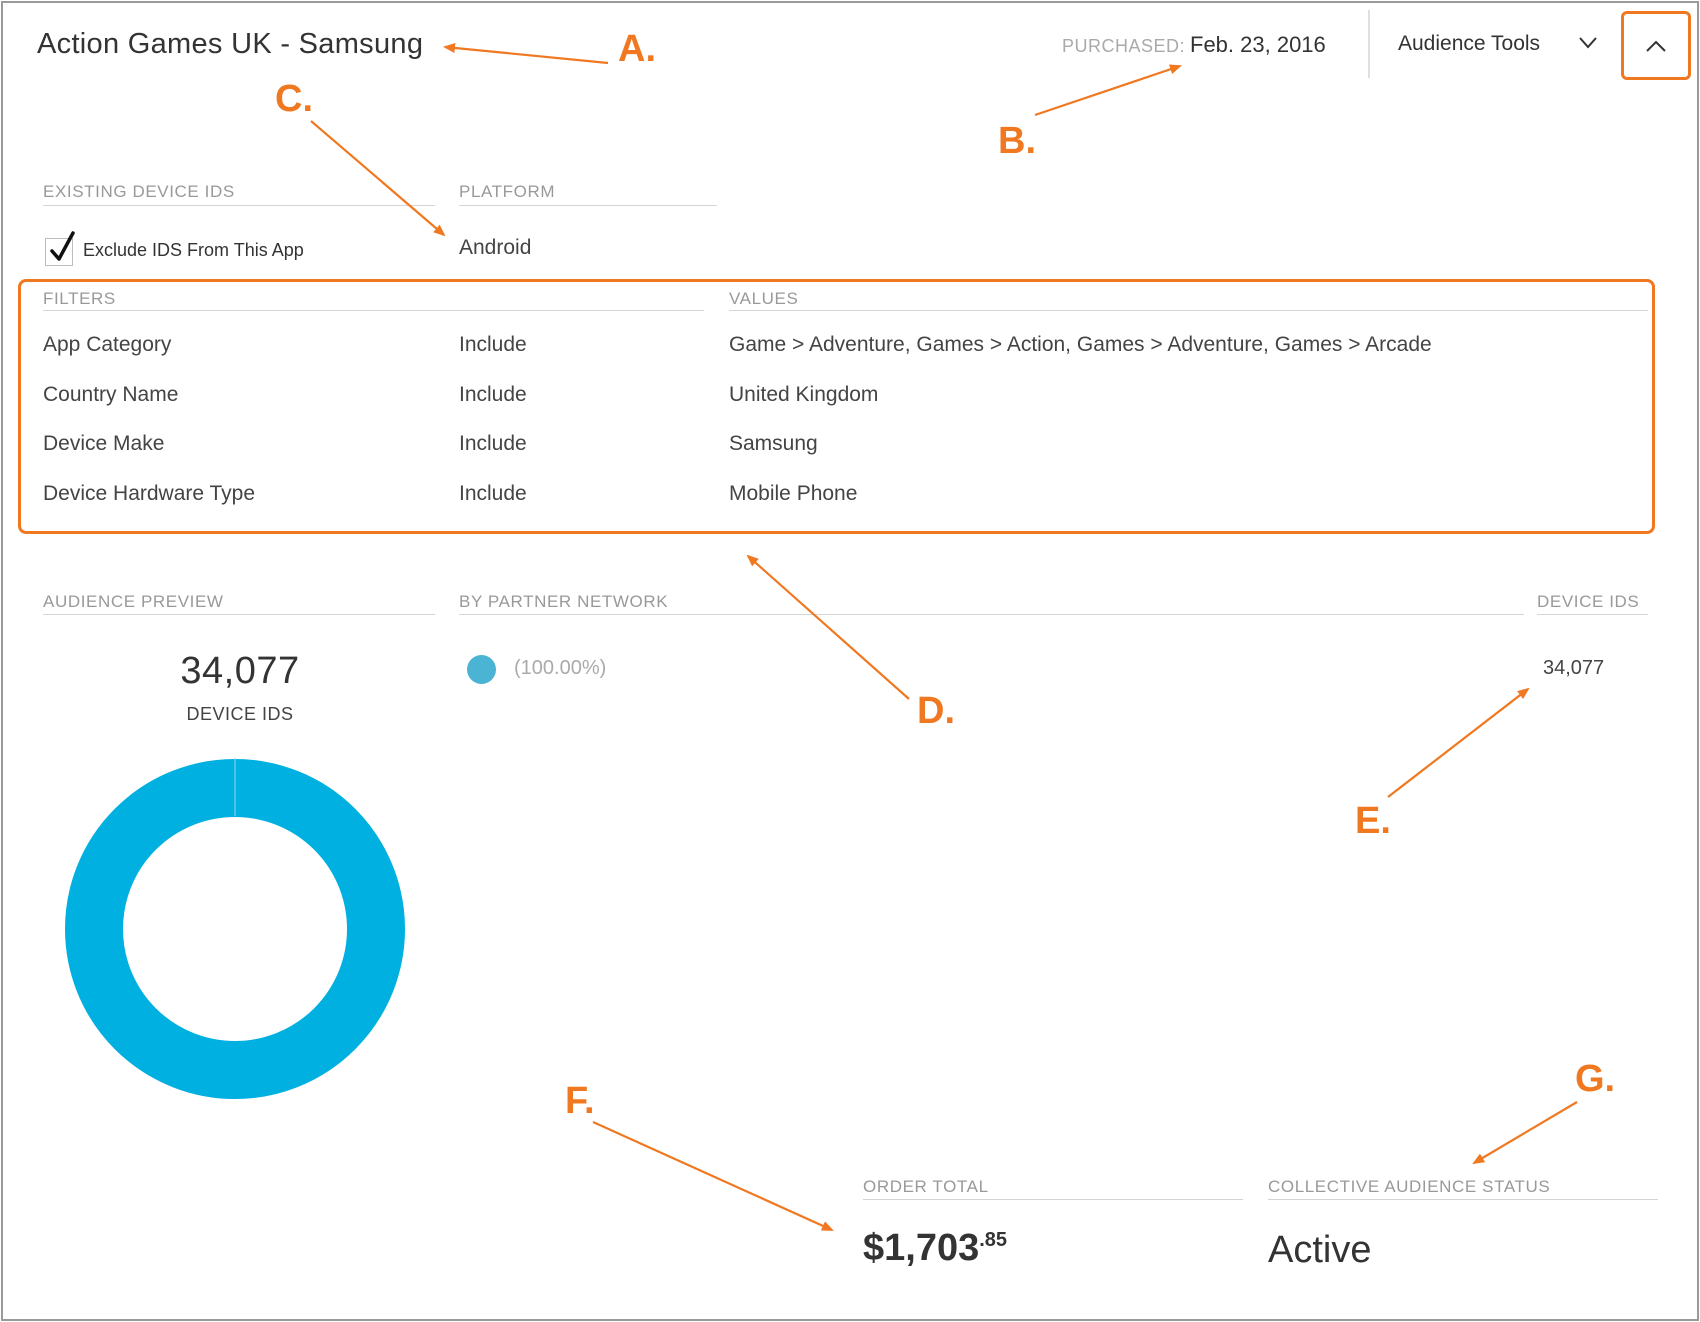  I want to click on audience-preview-label: AUDIENCE PREVIEW, so click(133, 601).